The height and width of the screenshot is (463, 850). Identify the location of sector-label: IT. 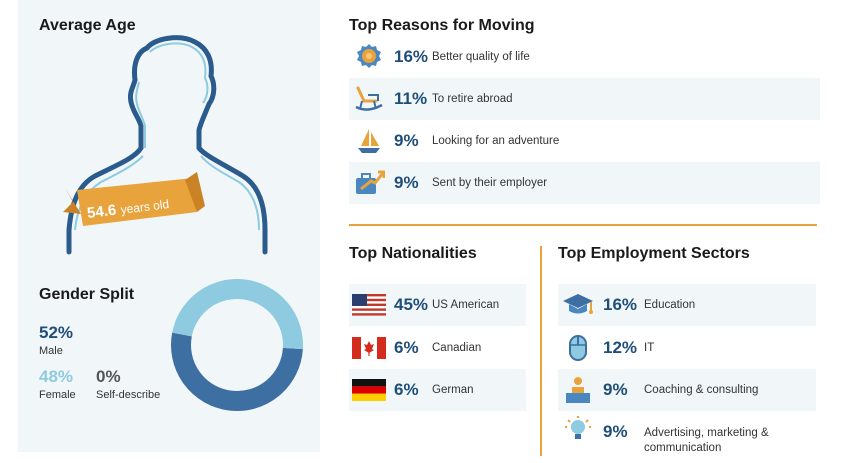
(649, 348).